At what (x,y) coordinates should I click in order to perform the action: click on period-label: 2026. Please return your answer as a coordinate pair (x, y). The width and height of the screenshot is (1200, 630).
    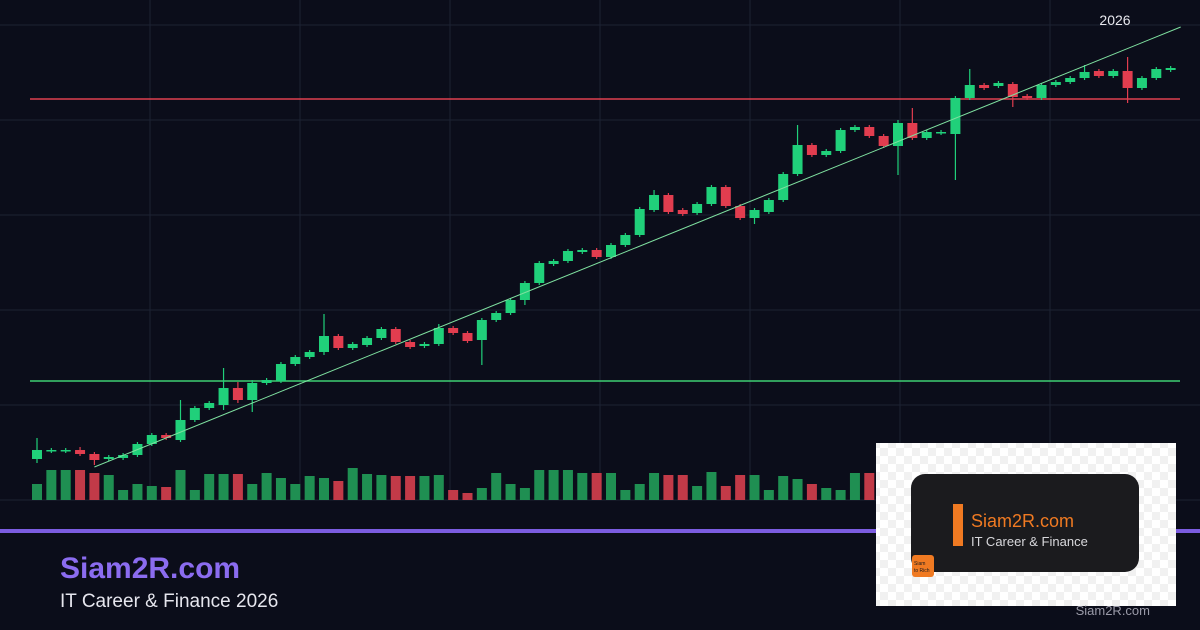
    Looking at the image, I should click on (1114, 20).